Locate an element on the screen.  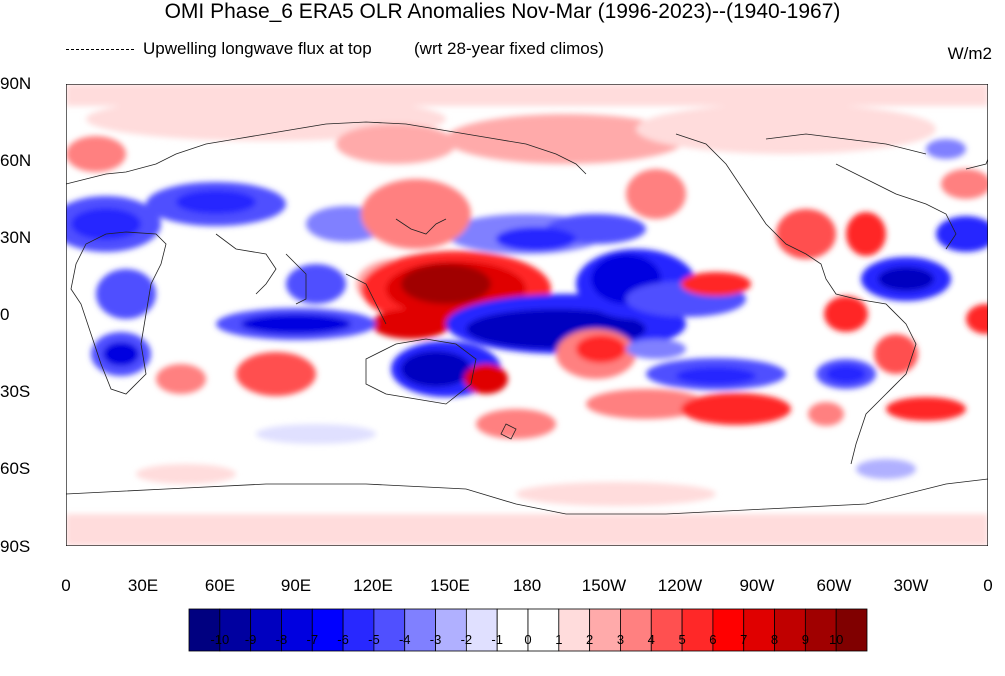
colorbar-tick-label: 0 is located at coordinates (528, 639).